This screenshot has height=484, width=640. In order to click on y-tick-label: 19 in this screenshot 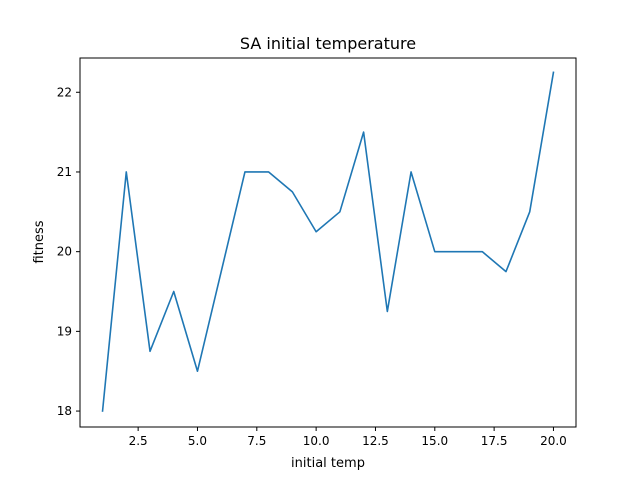, I will do `click(64, 331)`.